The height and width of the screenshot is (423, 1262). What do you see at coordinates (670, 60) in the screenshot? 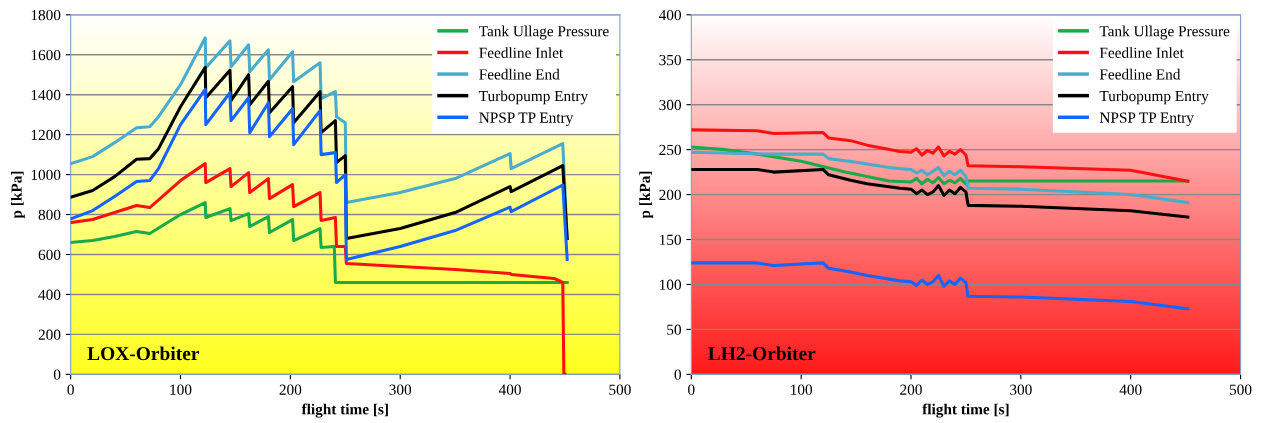
I see `y-tick-label: 350` at bounding box center [670, 60].